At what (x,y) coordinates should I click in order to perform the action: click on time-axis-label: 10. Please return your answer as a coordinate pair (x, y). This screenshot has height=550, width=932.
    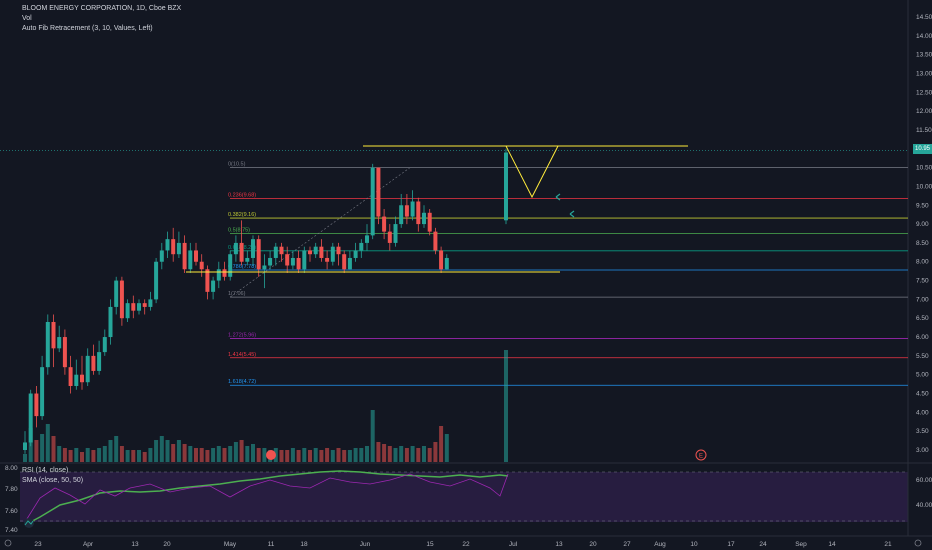
    Looking at the image, I should click on (694, 544).